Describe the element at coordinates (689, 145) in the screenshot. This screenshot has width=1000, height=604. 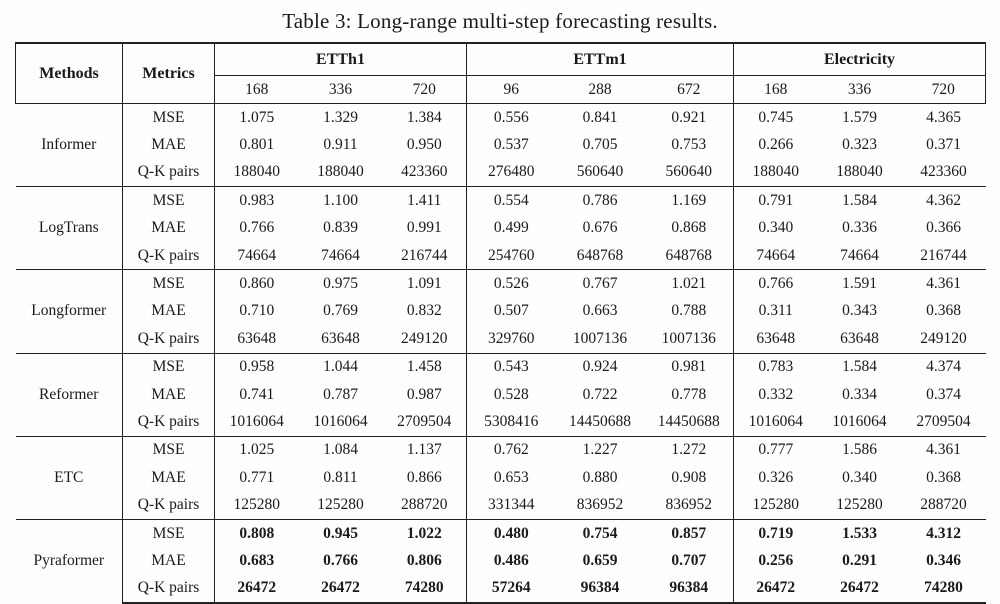
I see `value-cell: 0.753` at that location.